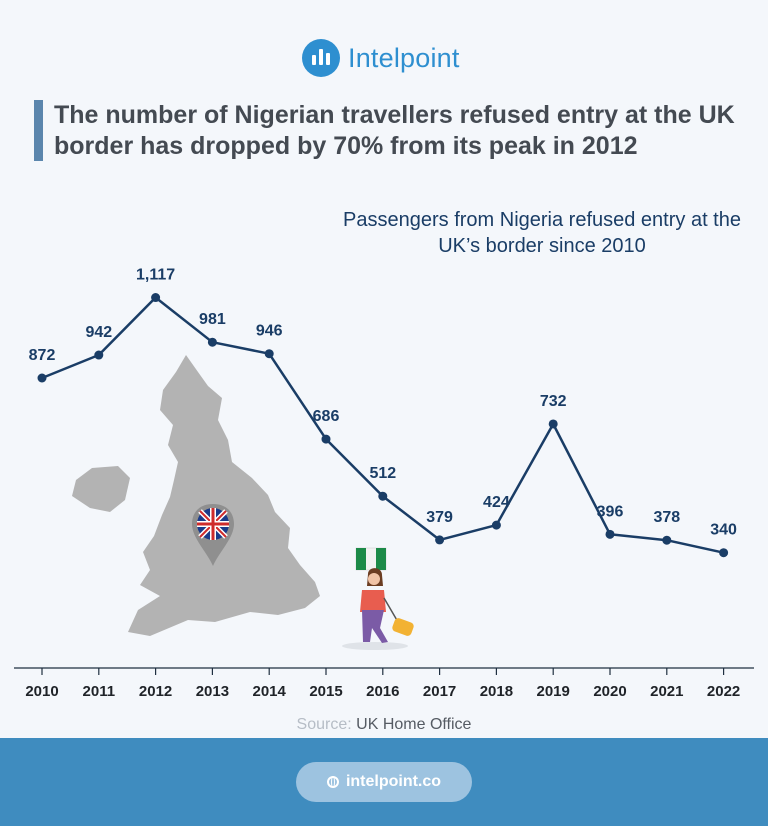 The height and width of the screenshot is (826, 768). I want to click on data-point-2017, so click(440, 540).